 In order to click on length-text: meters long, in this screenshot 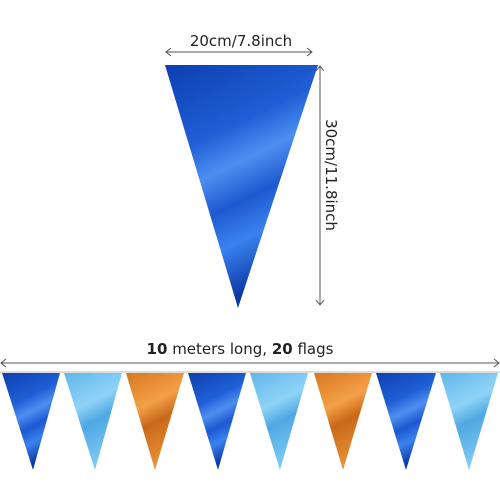, I will do `click(219, 349)`.